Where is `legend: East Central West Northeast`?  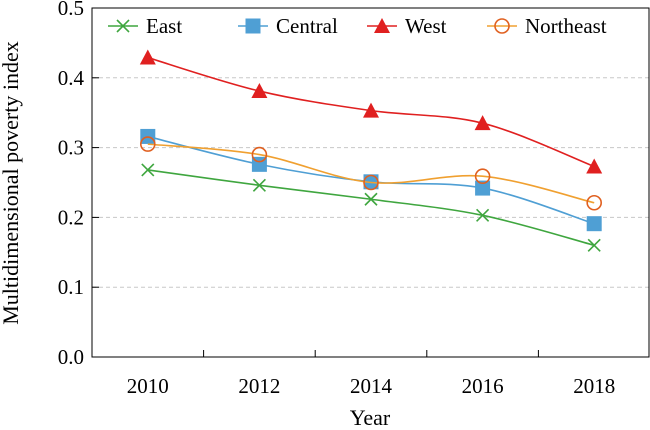 legend: East Central West Northeast is located at coordinates (357, 26).